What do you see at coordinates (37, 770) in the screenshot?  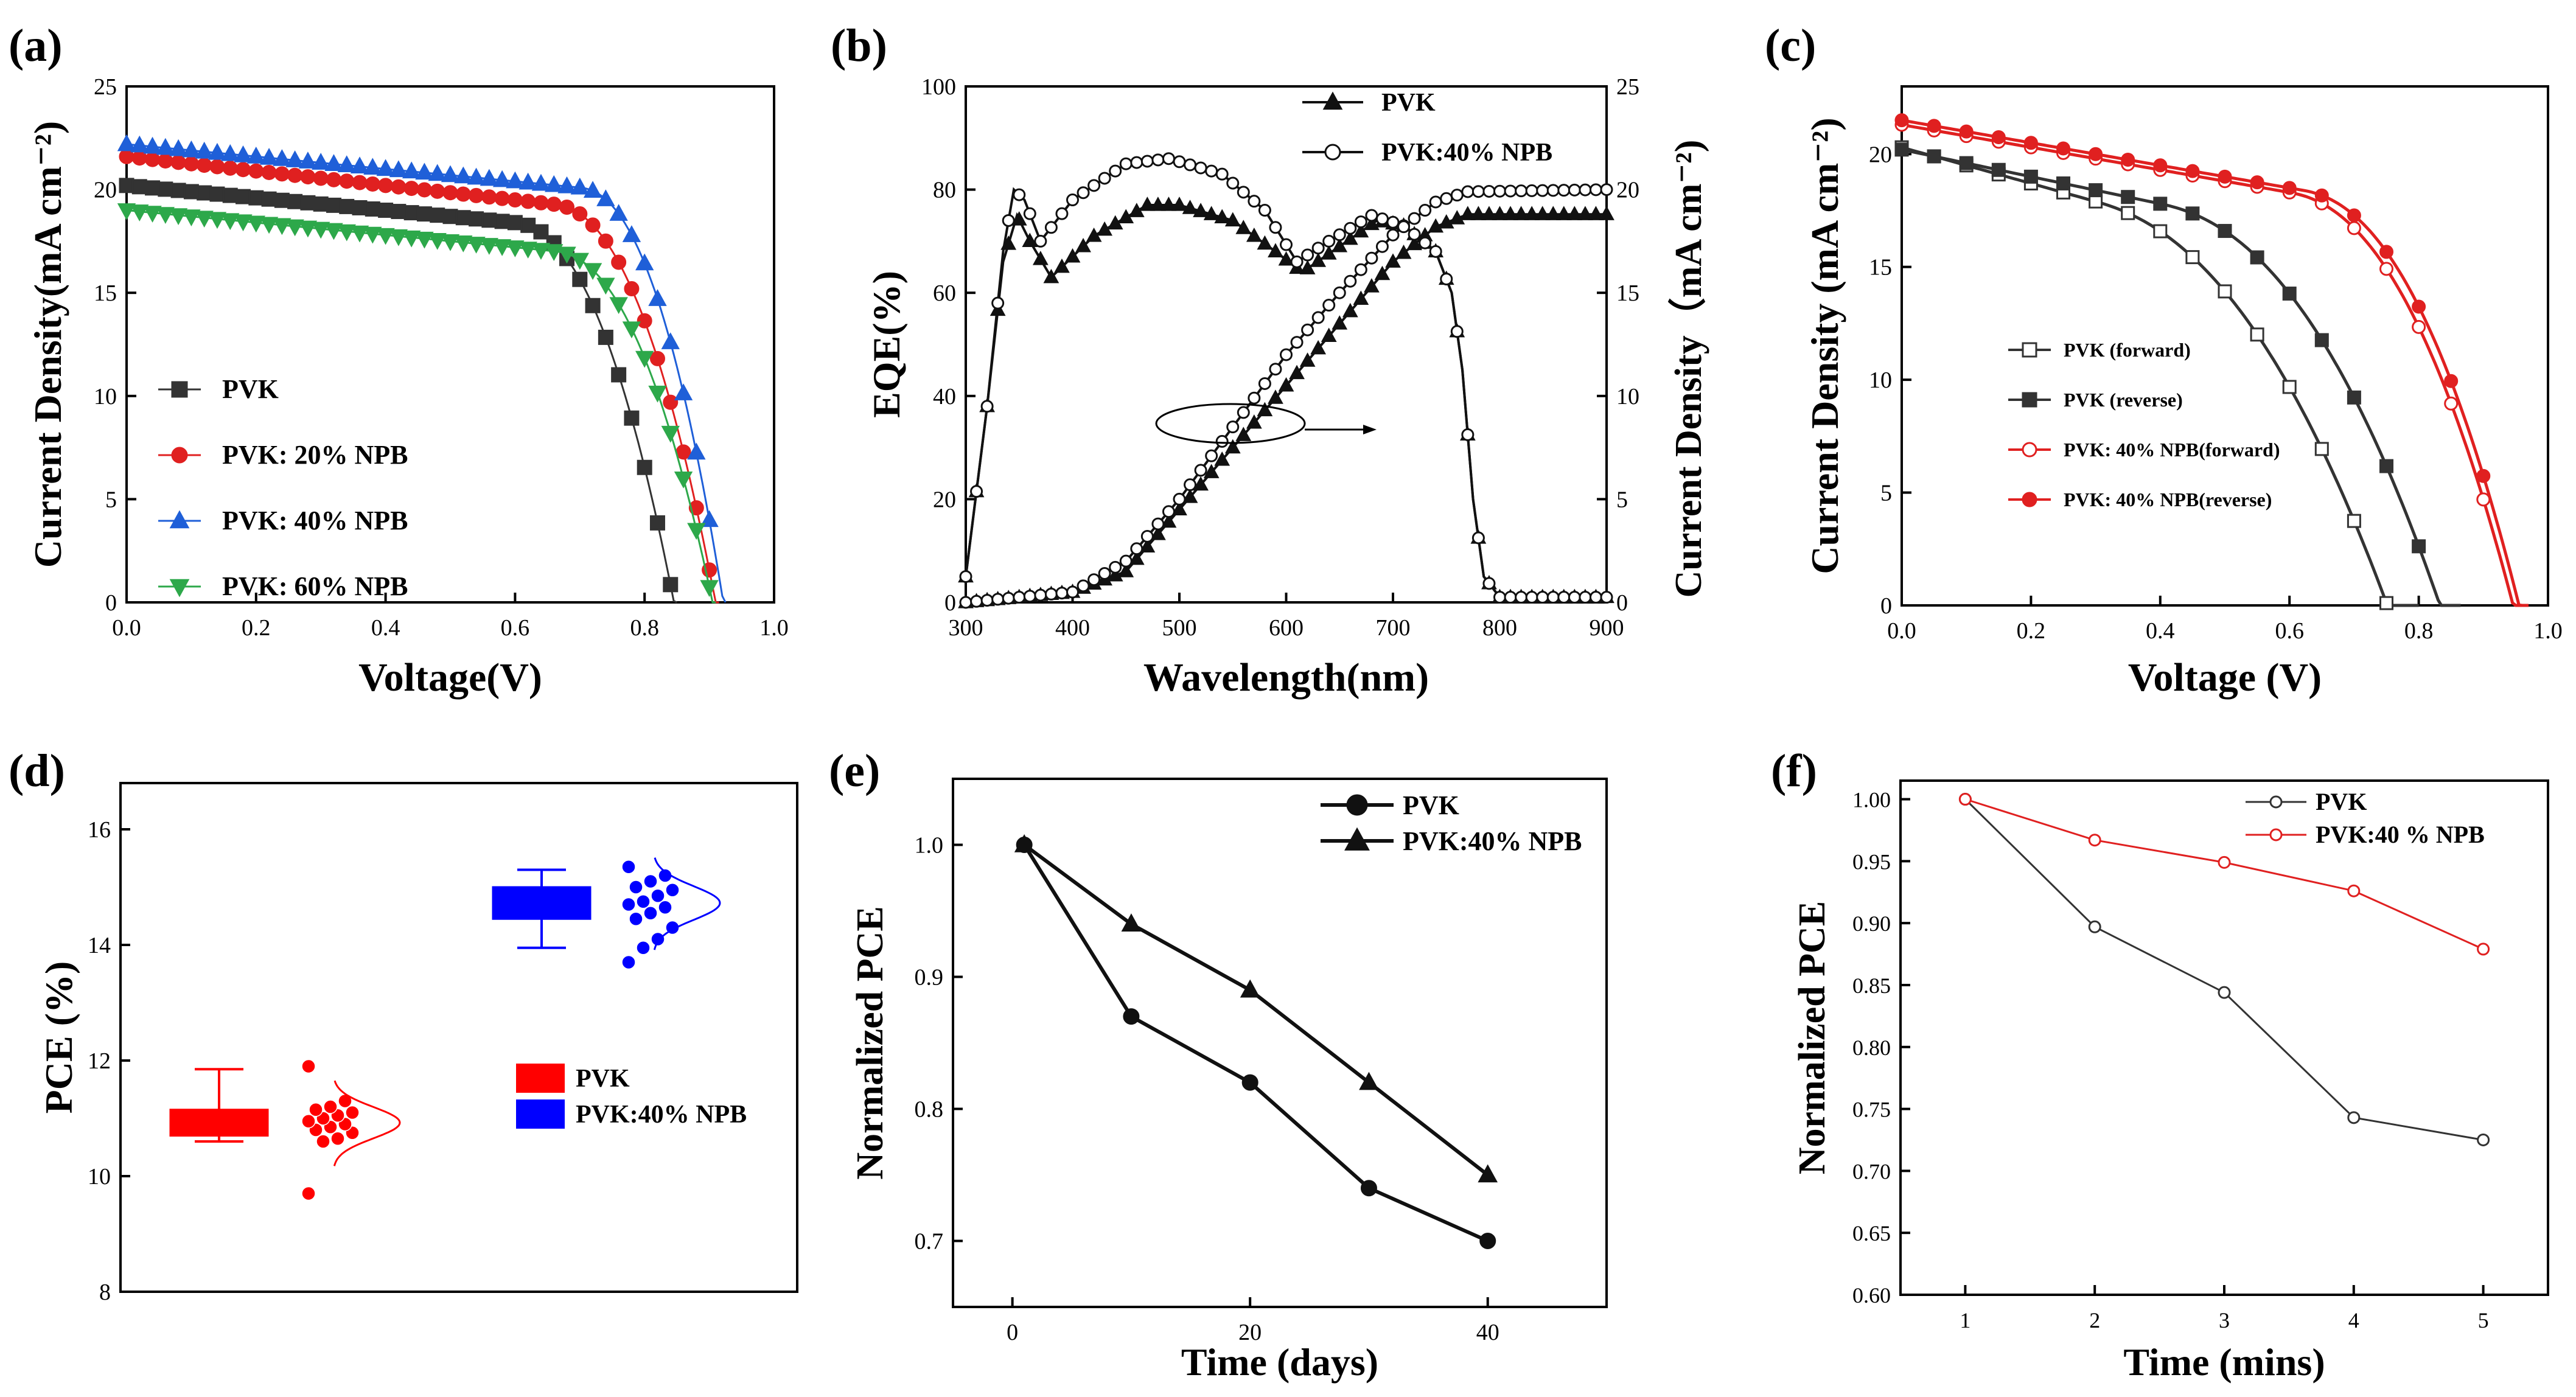 I see `panel-label: (d)` at bounding box center [37, 770].